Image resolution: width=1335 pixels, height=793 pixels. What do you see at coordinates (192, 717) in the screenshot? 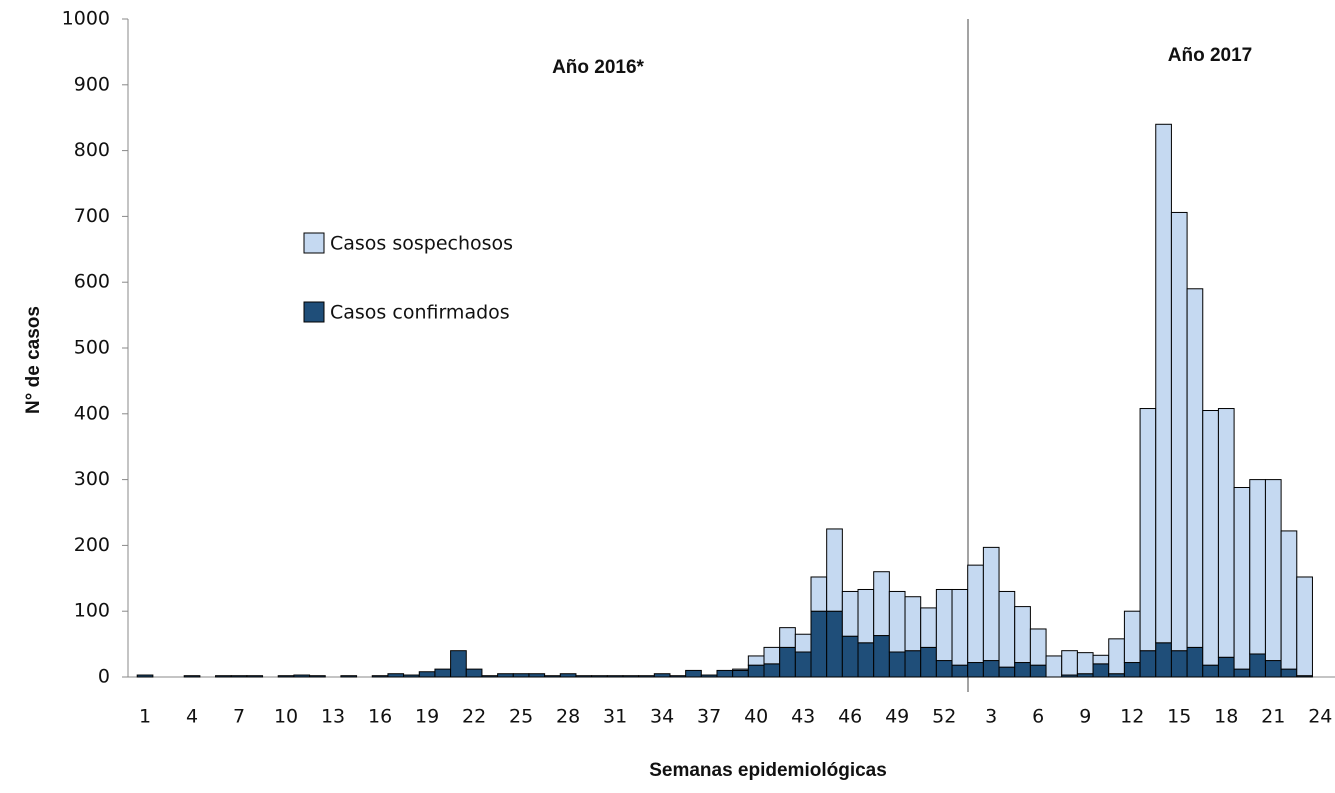
I see `x-tick-label: 4` at bounding box center [192, 717].